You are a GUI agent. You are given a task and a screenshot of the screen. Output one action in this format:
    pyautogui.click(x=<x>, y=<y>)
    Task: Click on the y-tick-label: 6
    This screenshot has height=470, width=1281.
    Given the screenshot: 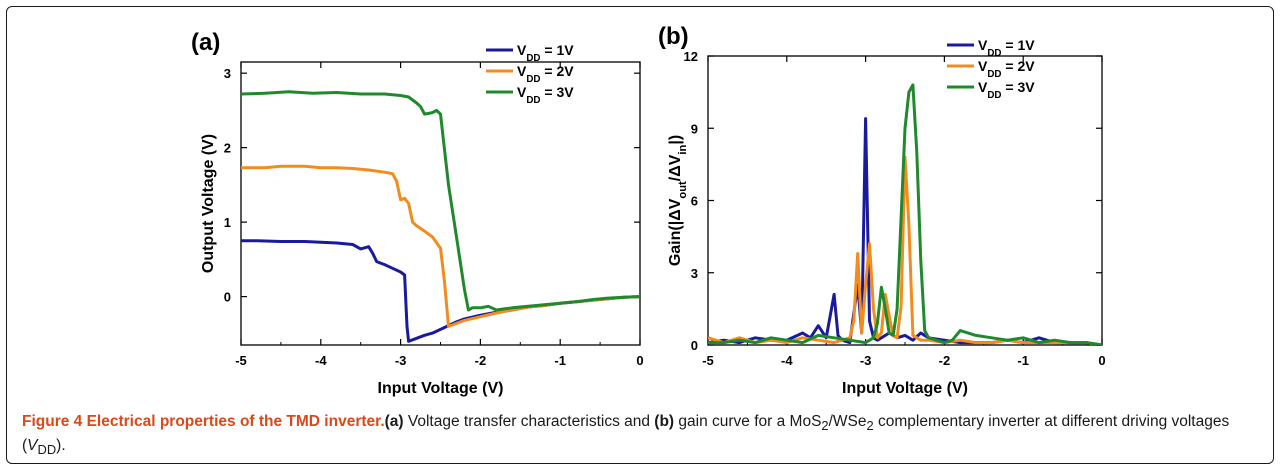 What is the action you would take?
    pyautogui.click(x=694, y=201)
    